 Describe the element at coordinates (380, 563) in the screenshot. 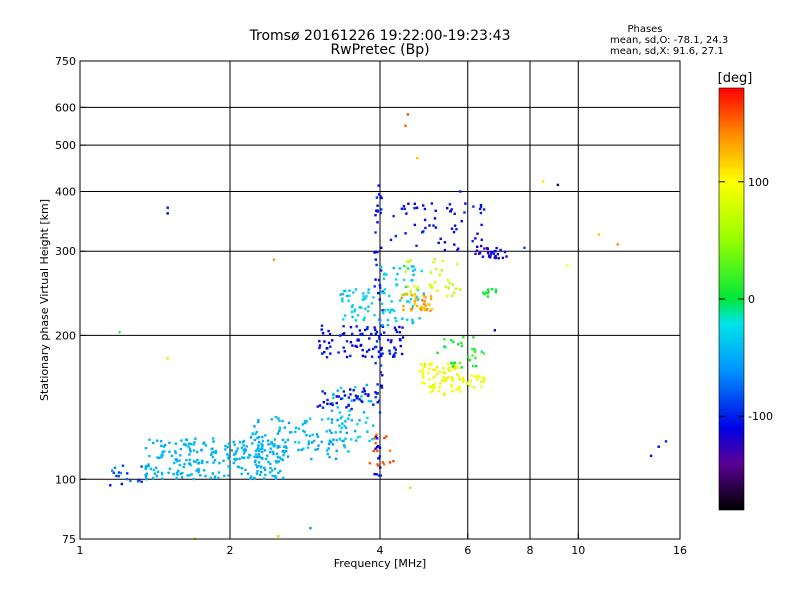

I see `x-axis-label: Frequency [MHz]` at that location.